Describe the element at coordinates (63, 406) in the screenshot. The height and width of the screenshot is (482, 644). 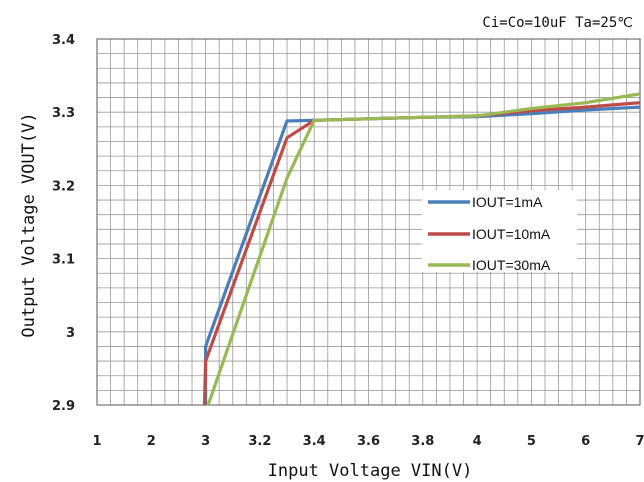
I see `y-tick-label: 2.9` at that location.